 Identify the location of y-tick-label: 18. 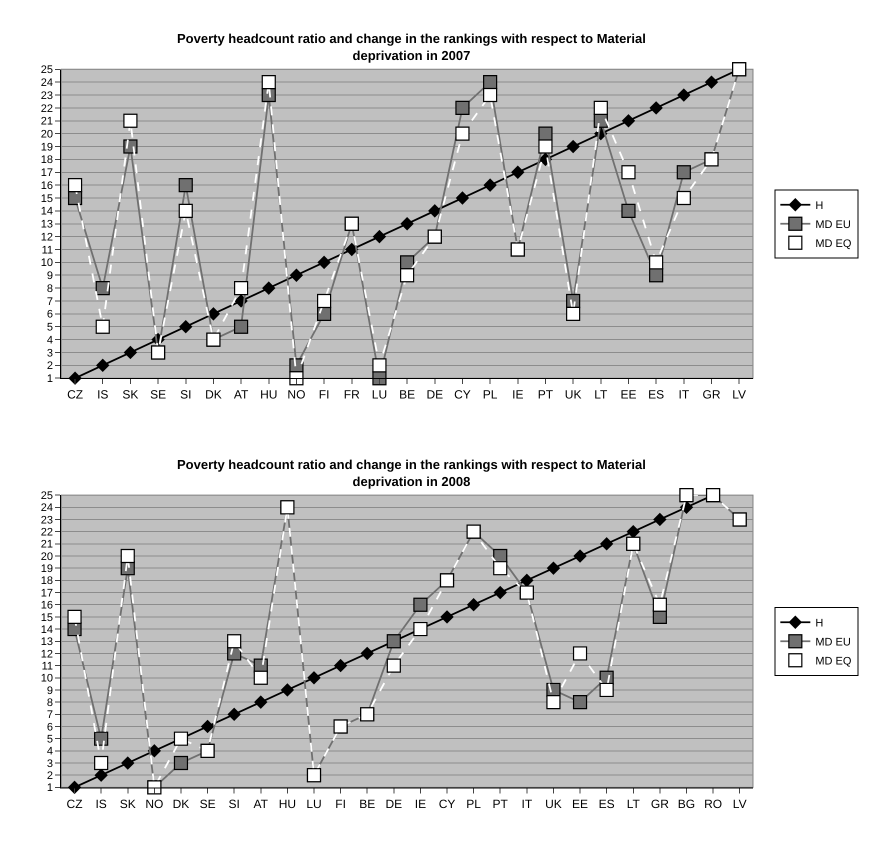
(47, 581).